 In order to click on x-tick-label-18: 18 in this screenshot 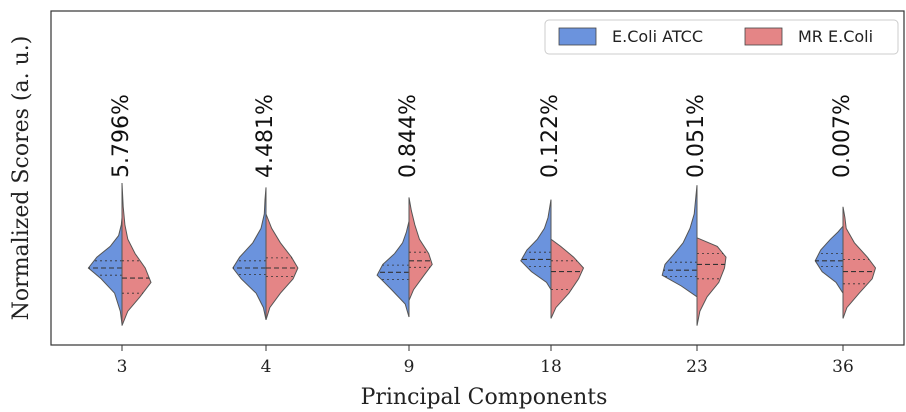, I will do `click(551, 367)`.